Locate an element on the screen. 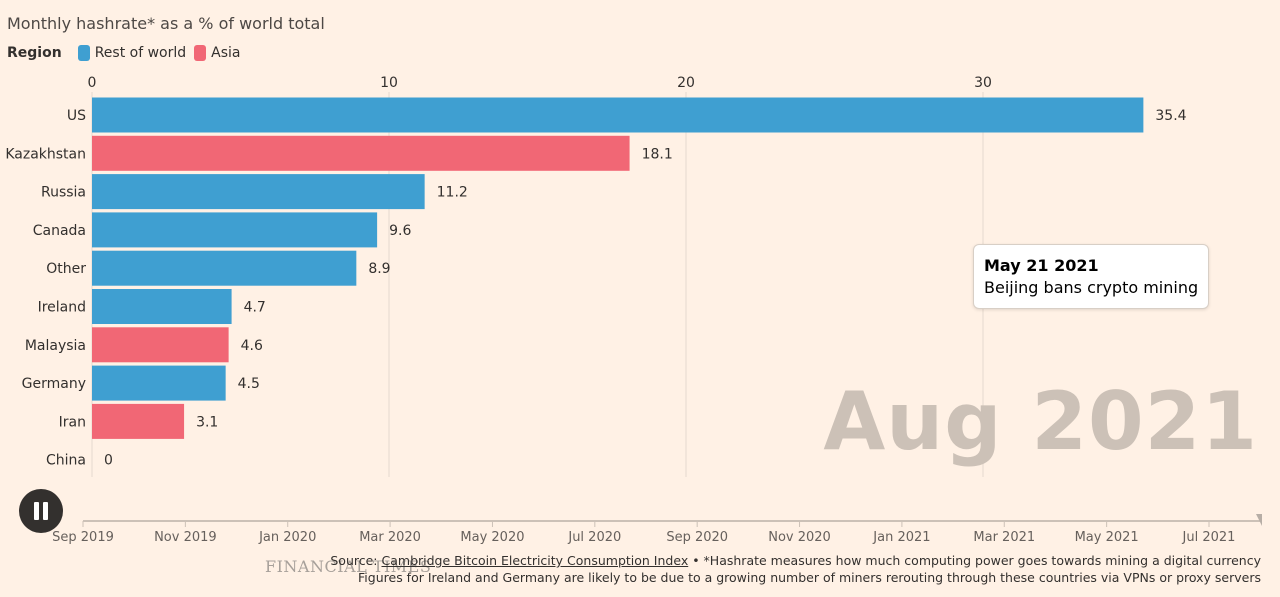 The width and height of the screenshot is (1280, 597). legend-text-asia: Asia is located at coordinates (226, 53).